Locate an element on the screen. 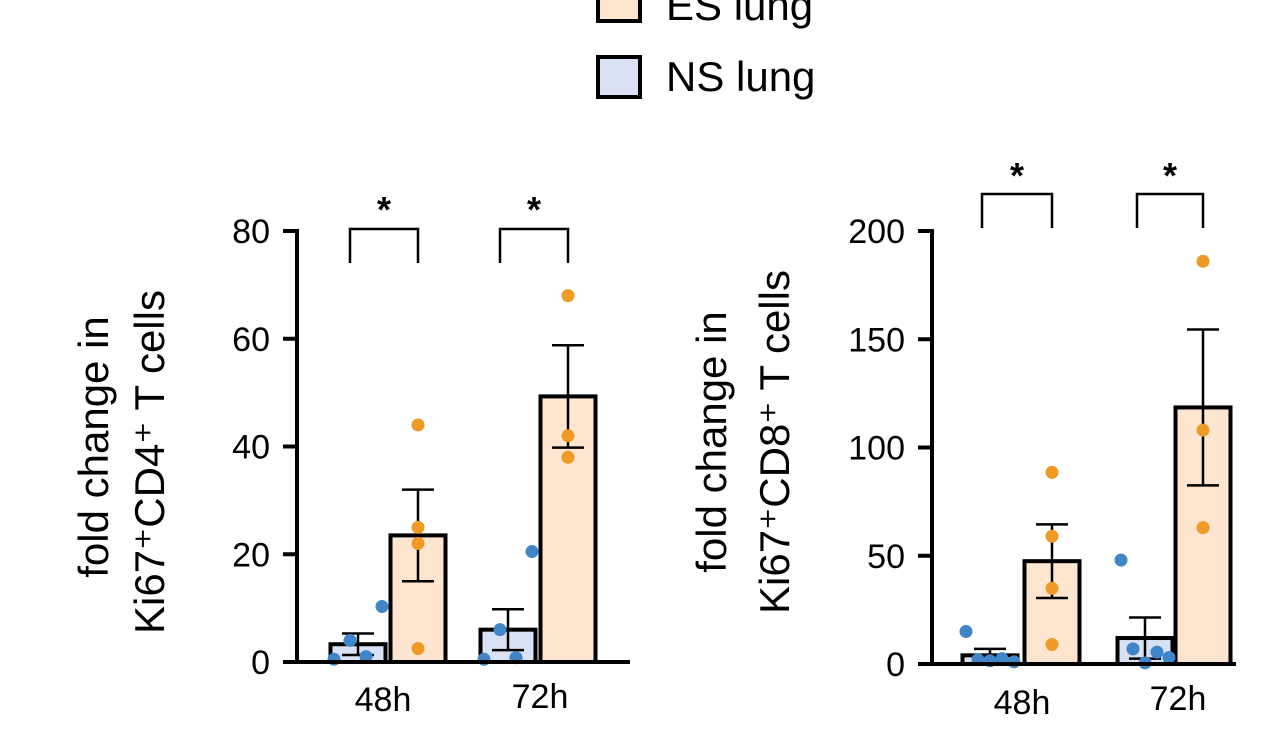  y-tick-label: 50 is located at coordinates (886, 557).